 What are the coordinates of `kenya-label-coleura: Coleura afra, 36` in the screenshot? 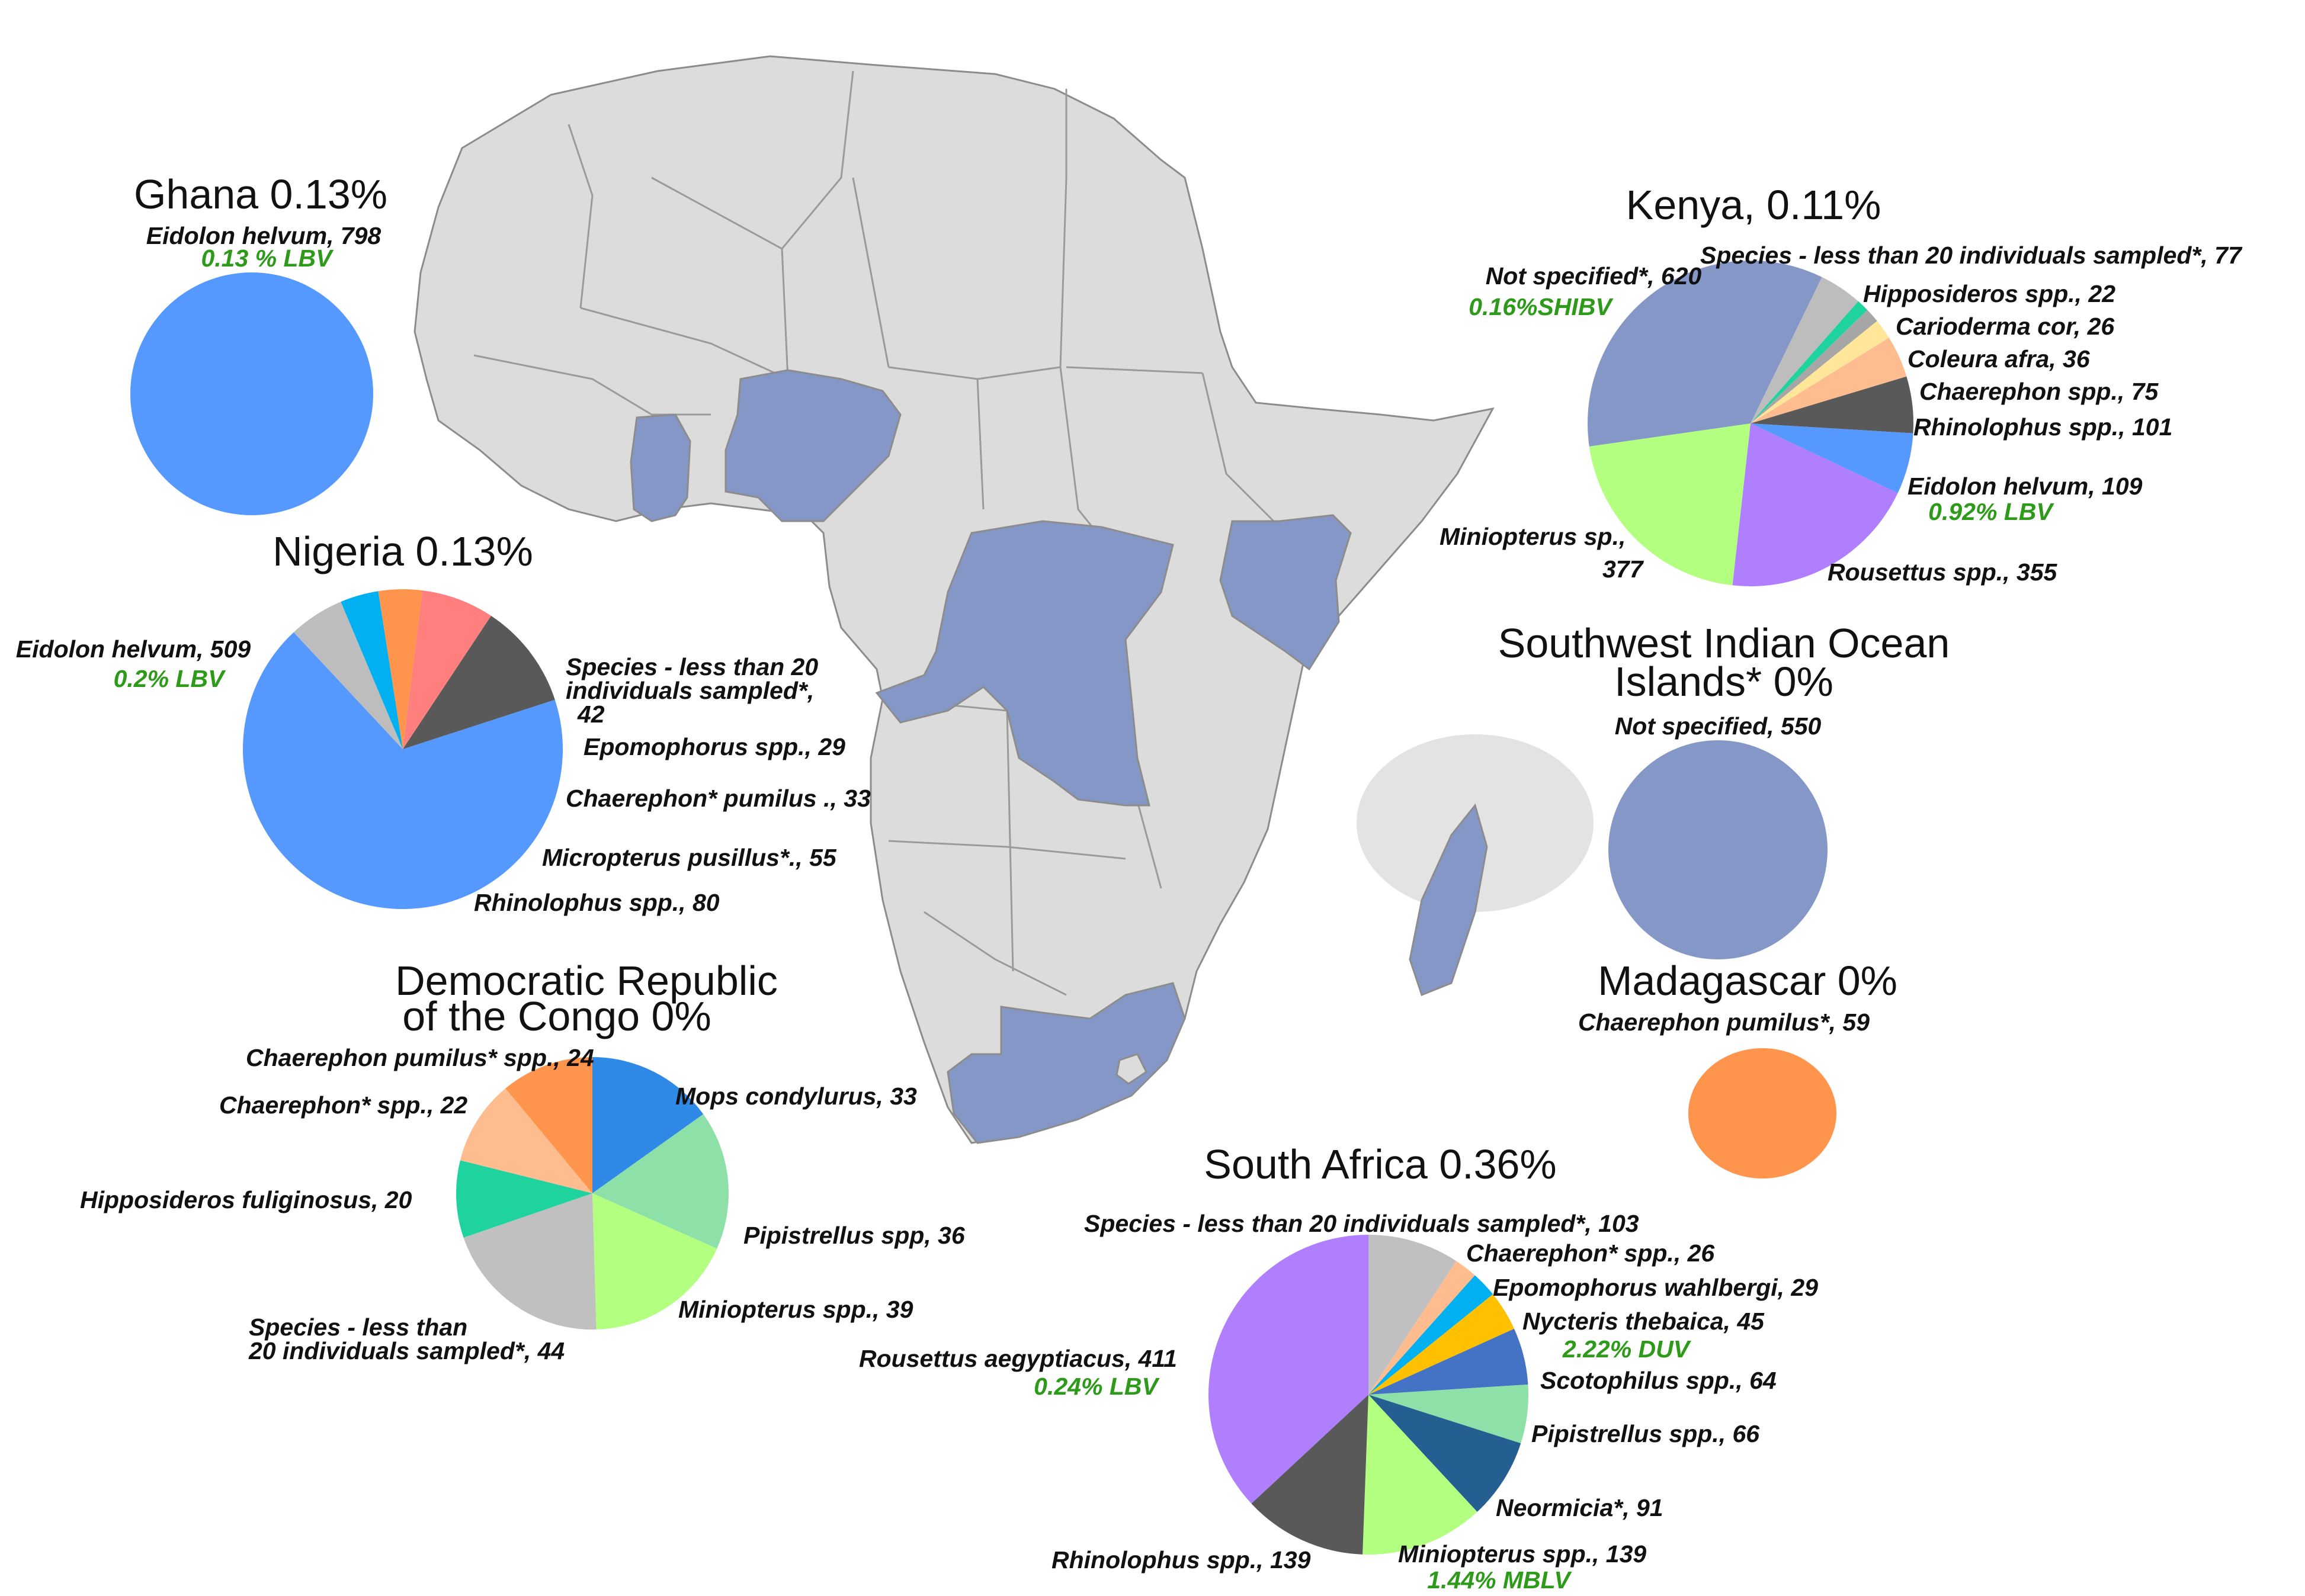 It's located at (1999, 358).